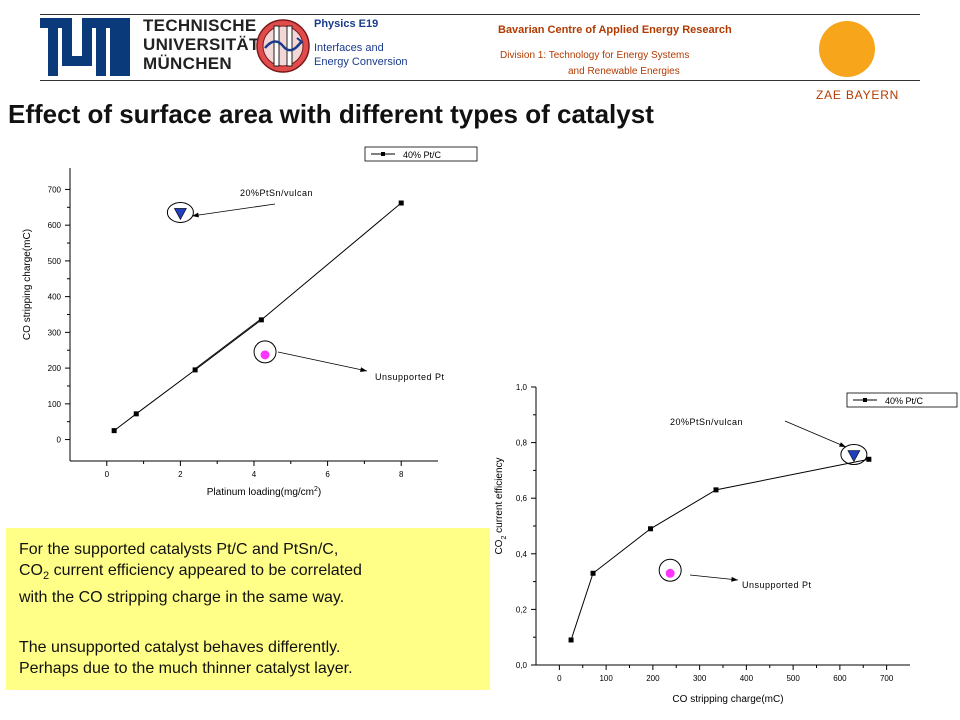 Image resolution: width=960 pixels, height=720 pixels. Describe the element at coordinates (522, 665) in the screenshot. I see `y-tick-label: 0,0` at that location.